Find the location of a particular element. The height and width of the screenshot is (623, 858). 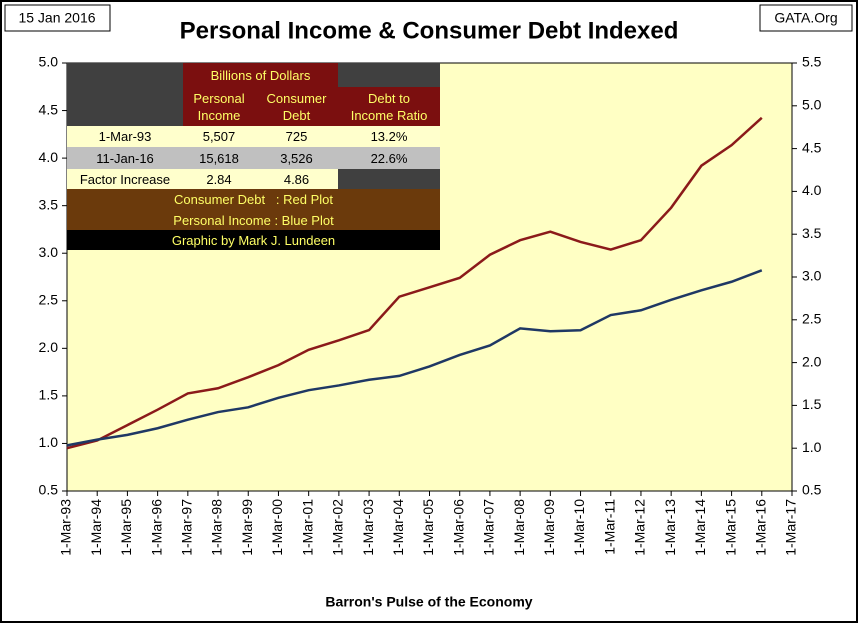

y-tick-label: 3.0 is located at coordinates (49, 252).